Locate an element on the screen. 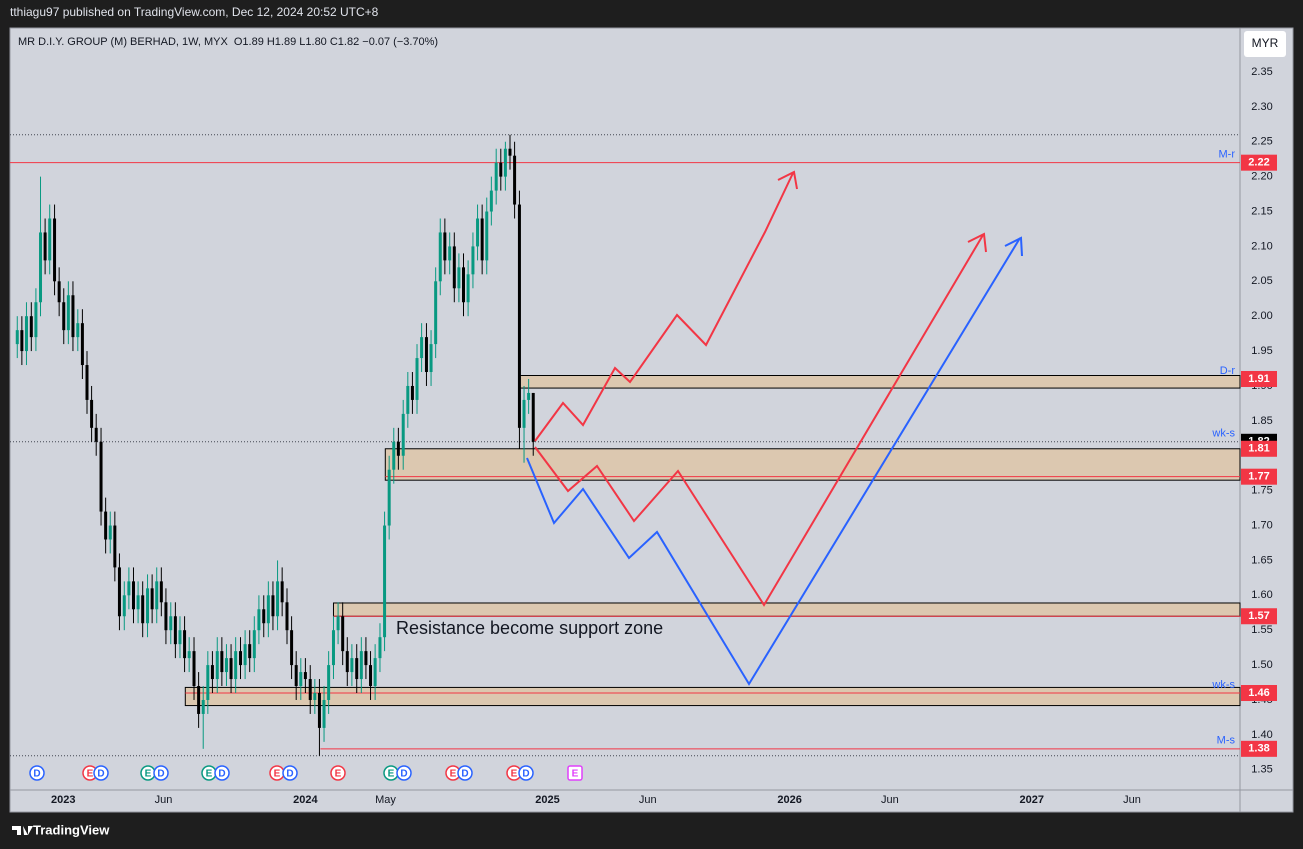  y-tick-label: 1.70 is located at coordinates (1261, 525).